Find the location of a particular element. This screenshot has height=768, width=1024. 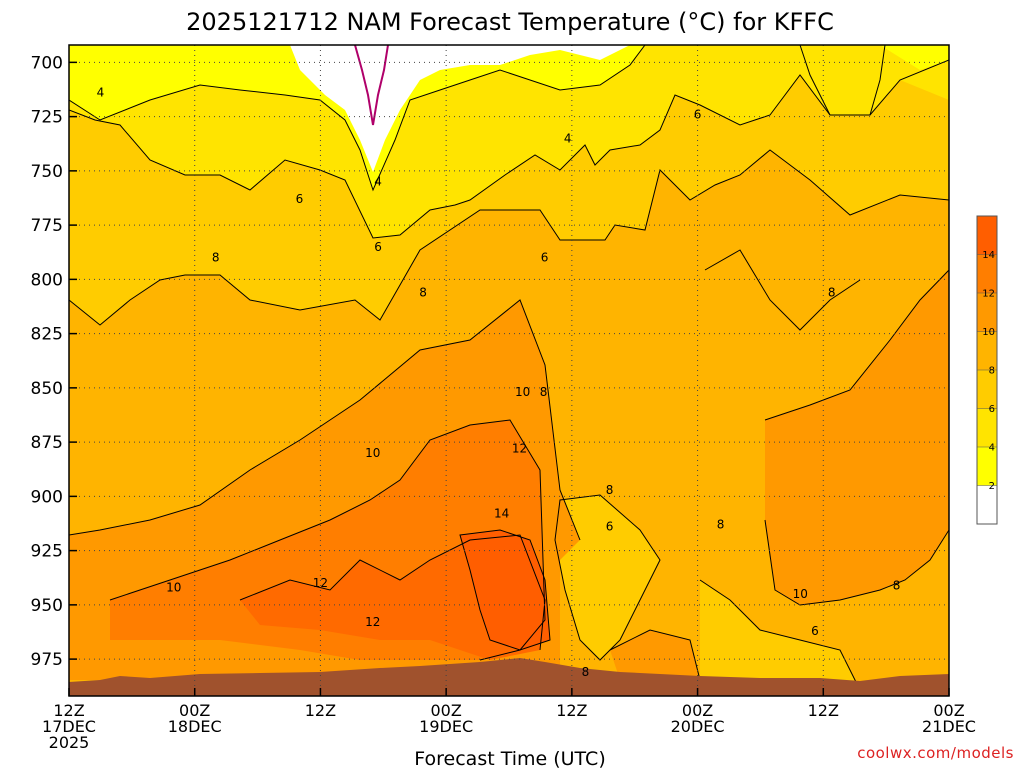

colorbar-label: 10 is located at coordinates (988, 332).